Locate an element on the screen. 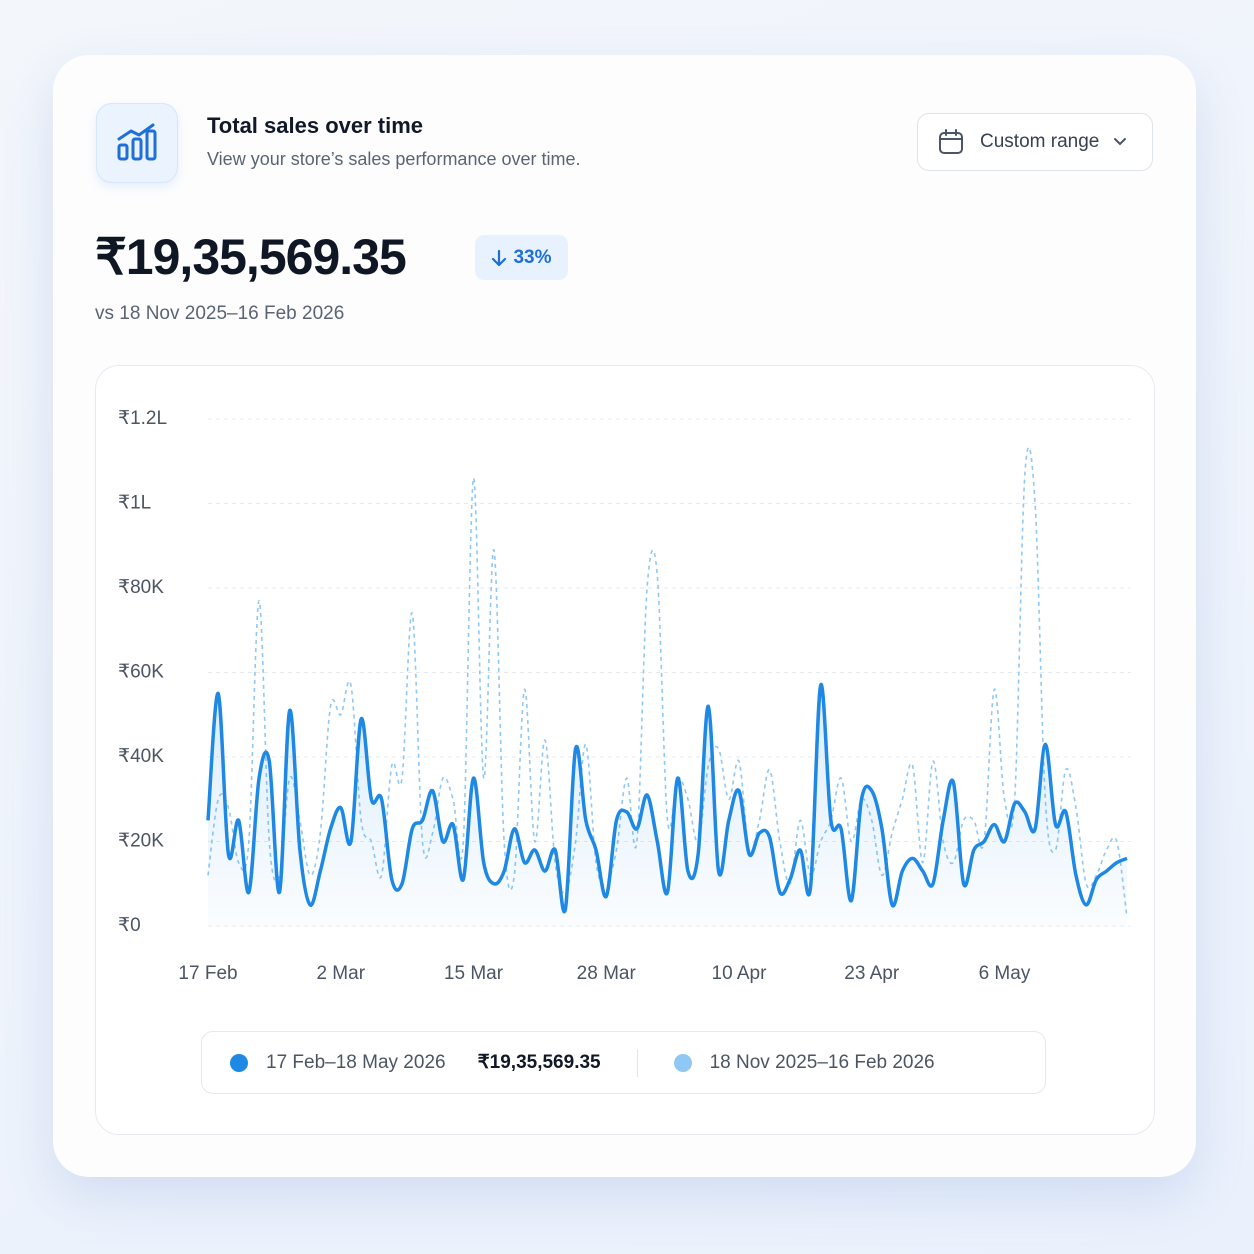 The height and width of the screenshot is (1254, 1254). calendar-icon is located at coordinates (951, 141).